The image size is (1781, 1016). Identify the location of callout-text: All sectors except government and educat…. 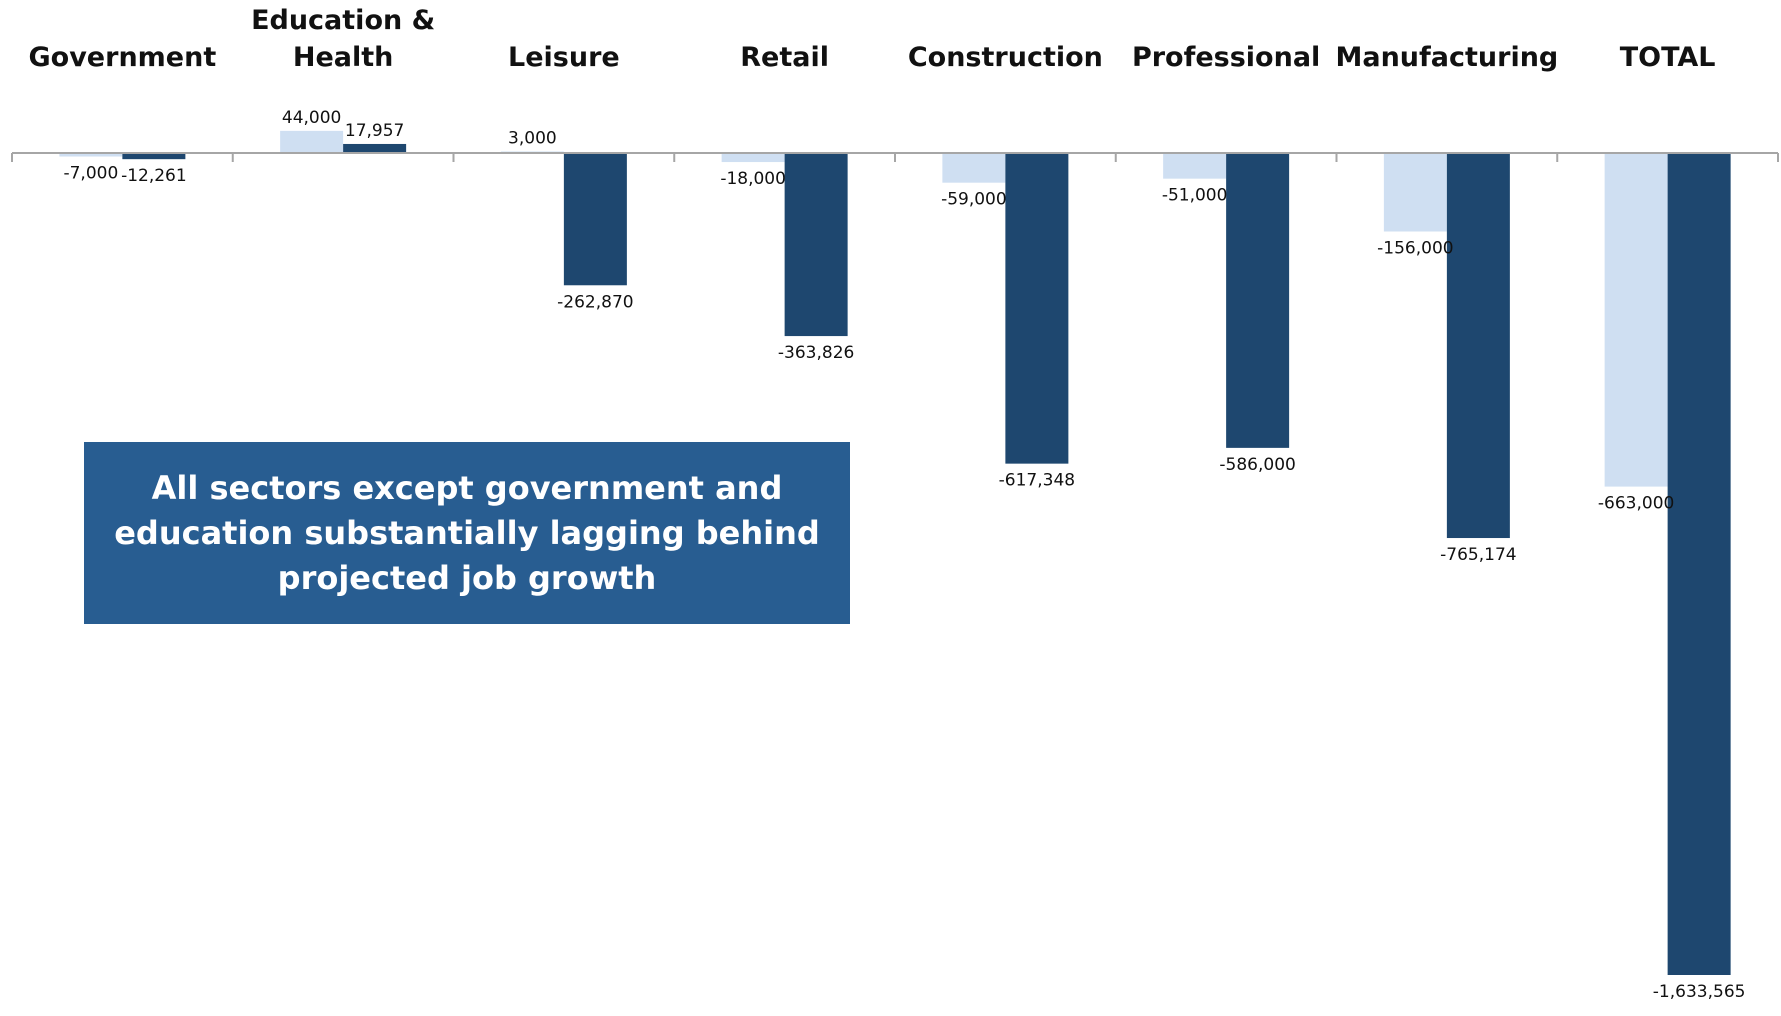
(467, 532).